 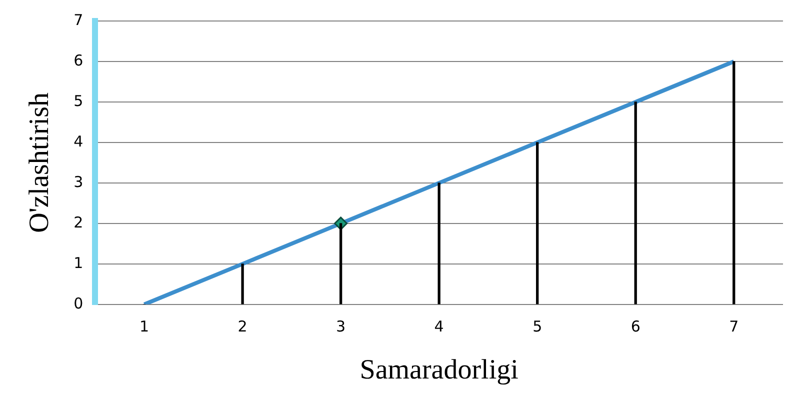 What do you see at coordinates (635, 326) in the screenshot?
I see `x-tick-label: 6` at bounding box center [635, 326].